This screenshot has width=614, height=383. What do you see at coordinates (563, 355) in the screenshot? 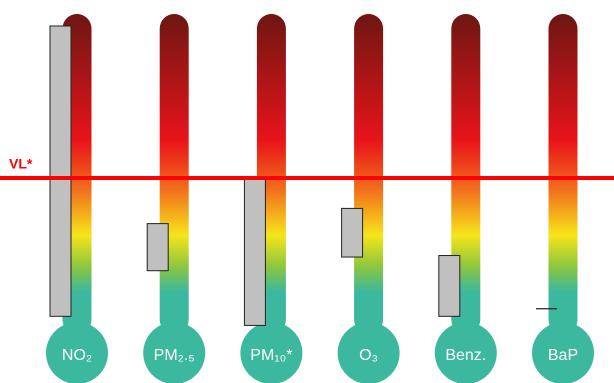
I see `category-label: BaP` at bounding box center [563, 355].